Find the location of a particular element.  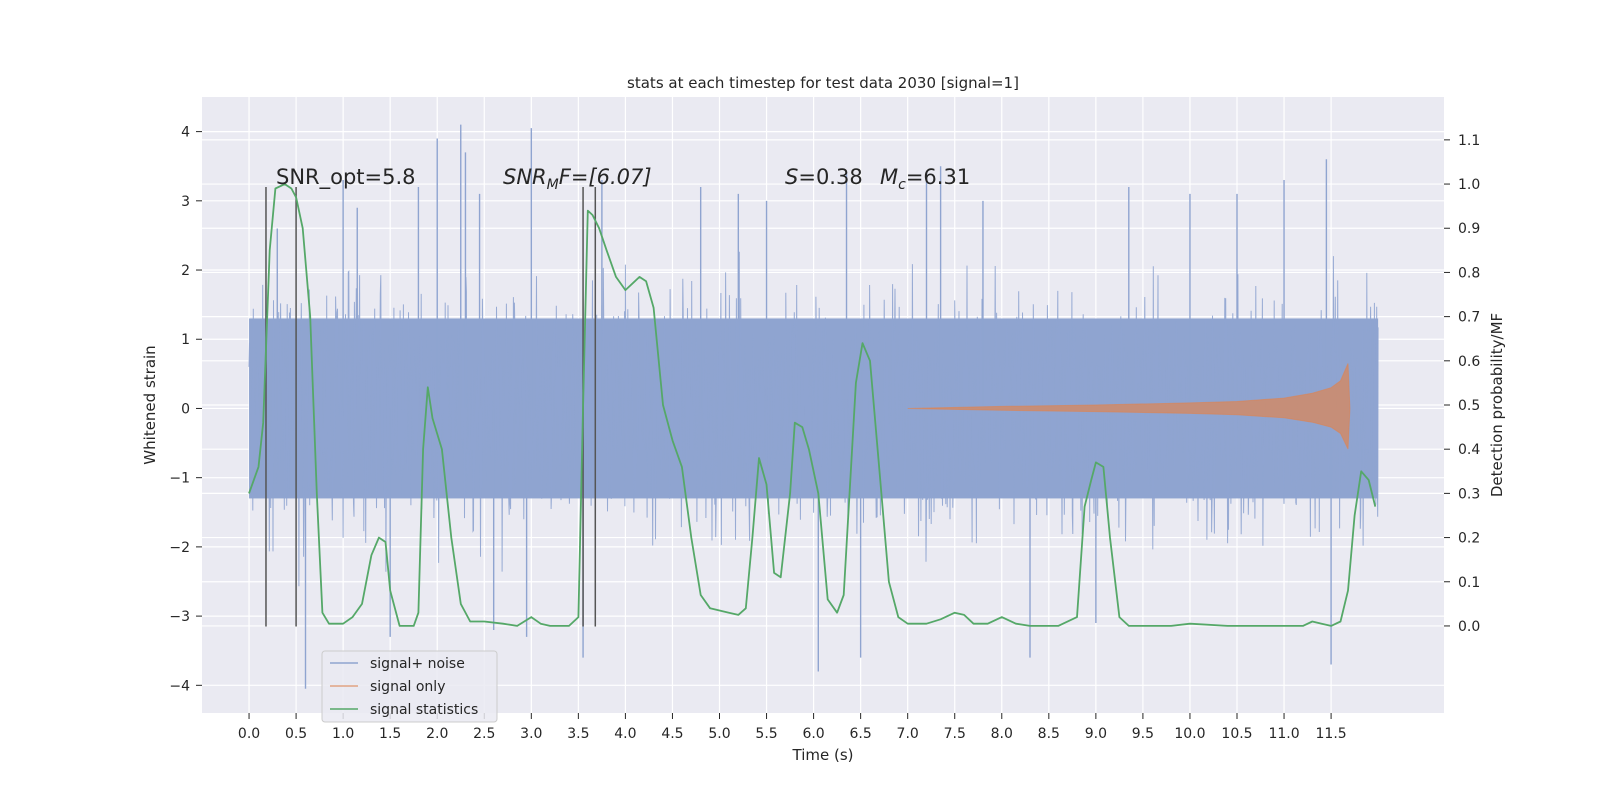

annotation-snr-mf: SNRMF=[6.07] is located at coordinates (577, 179).